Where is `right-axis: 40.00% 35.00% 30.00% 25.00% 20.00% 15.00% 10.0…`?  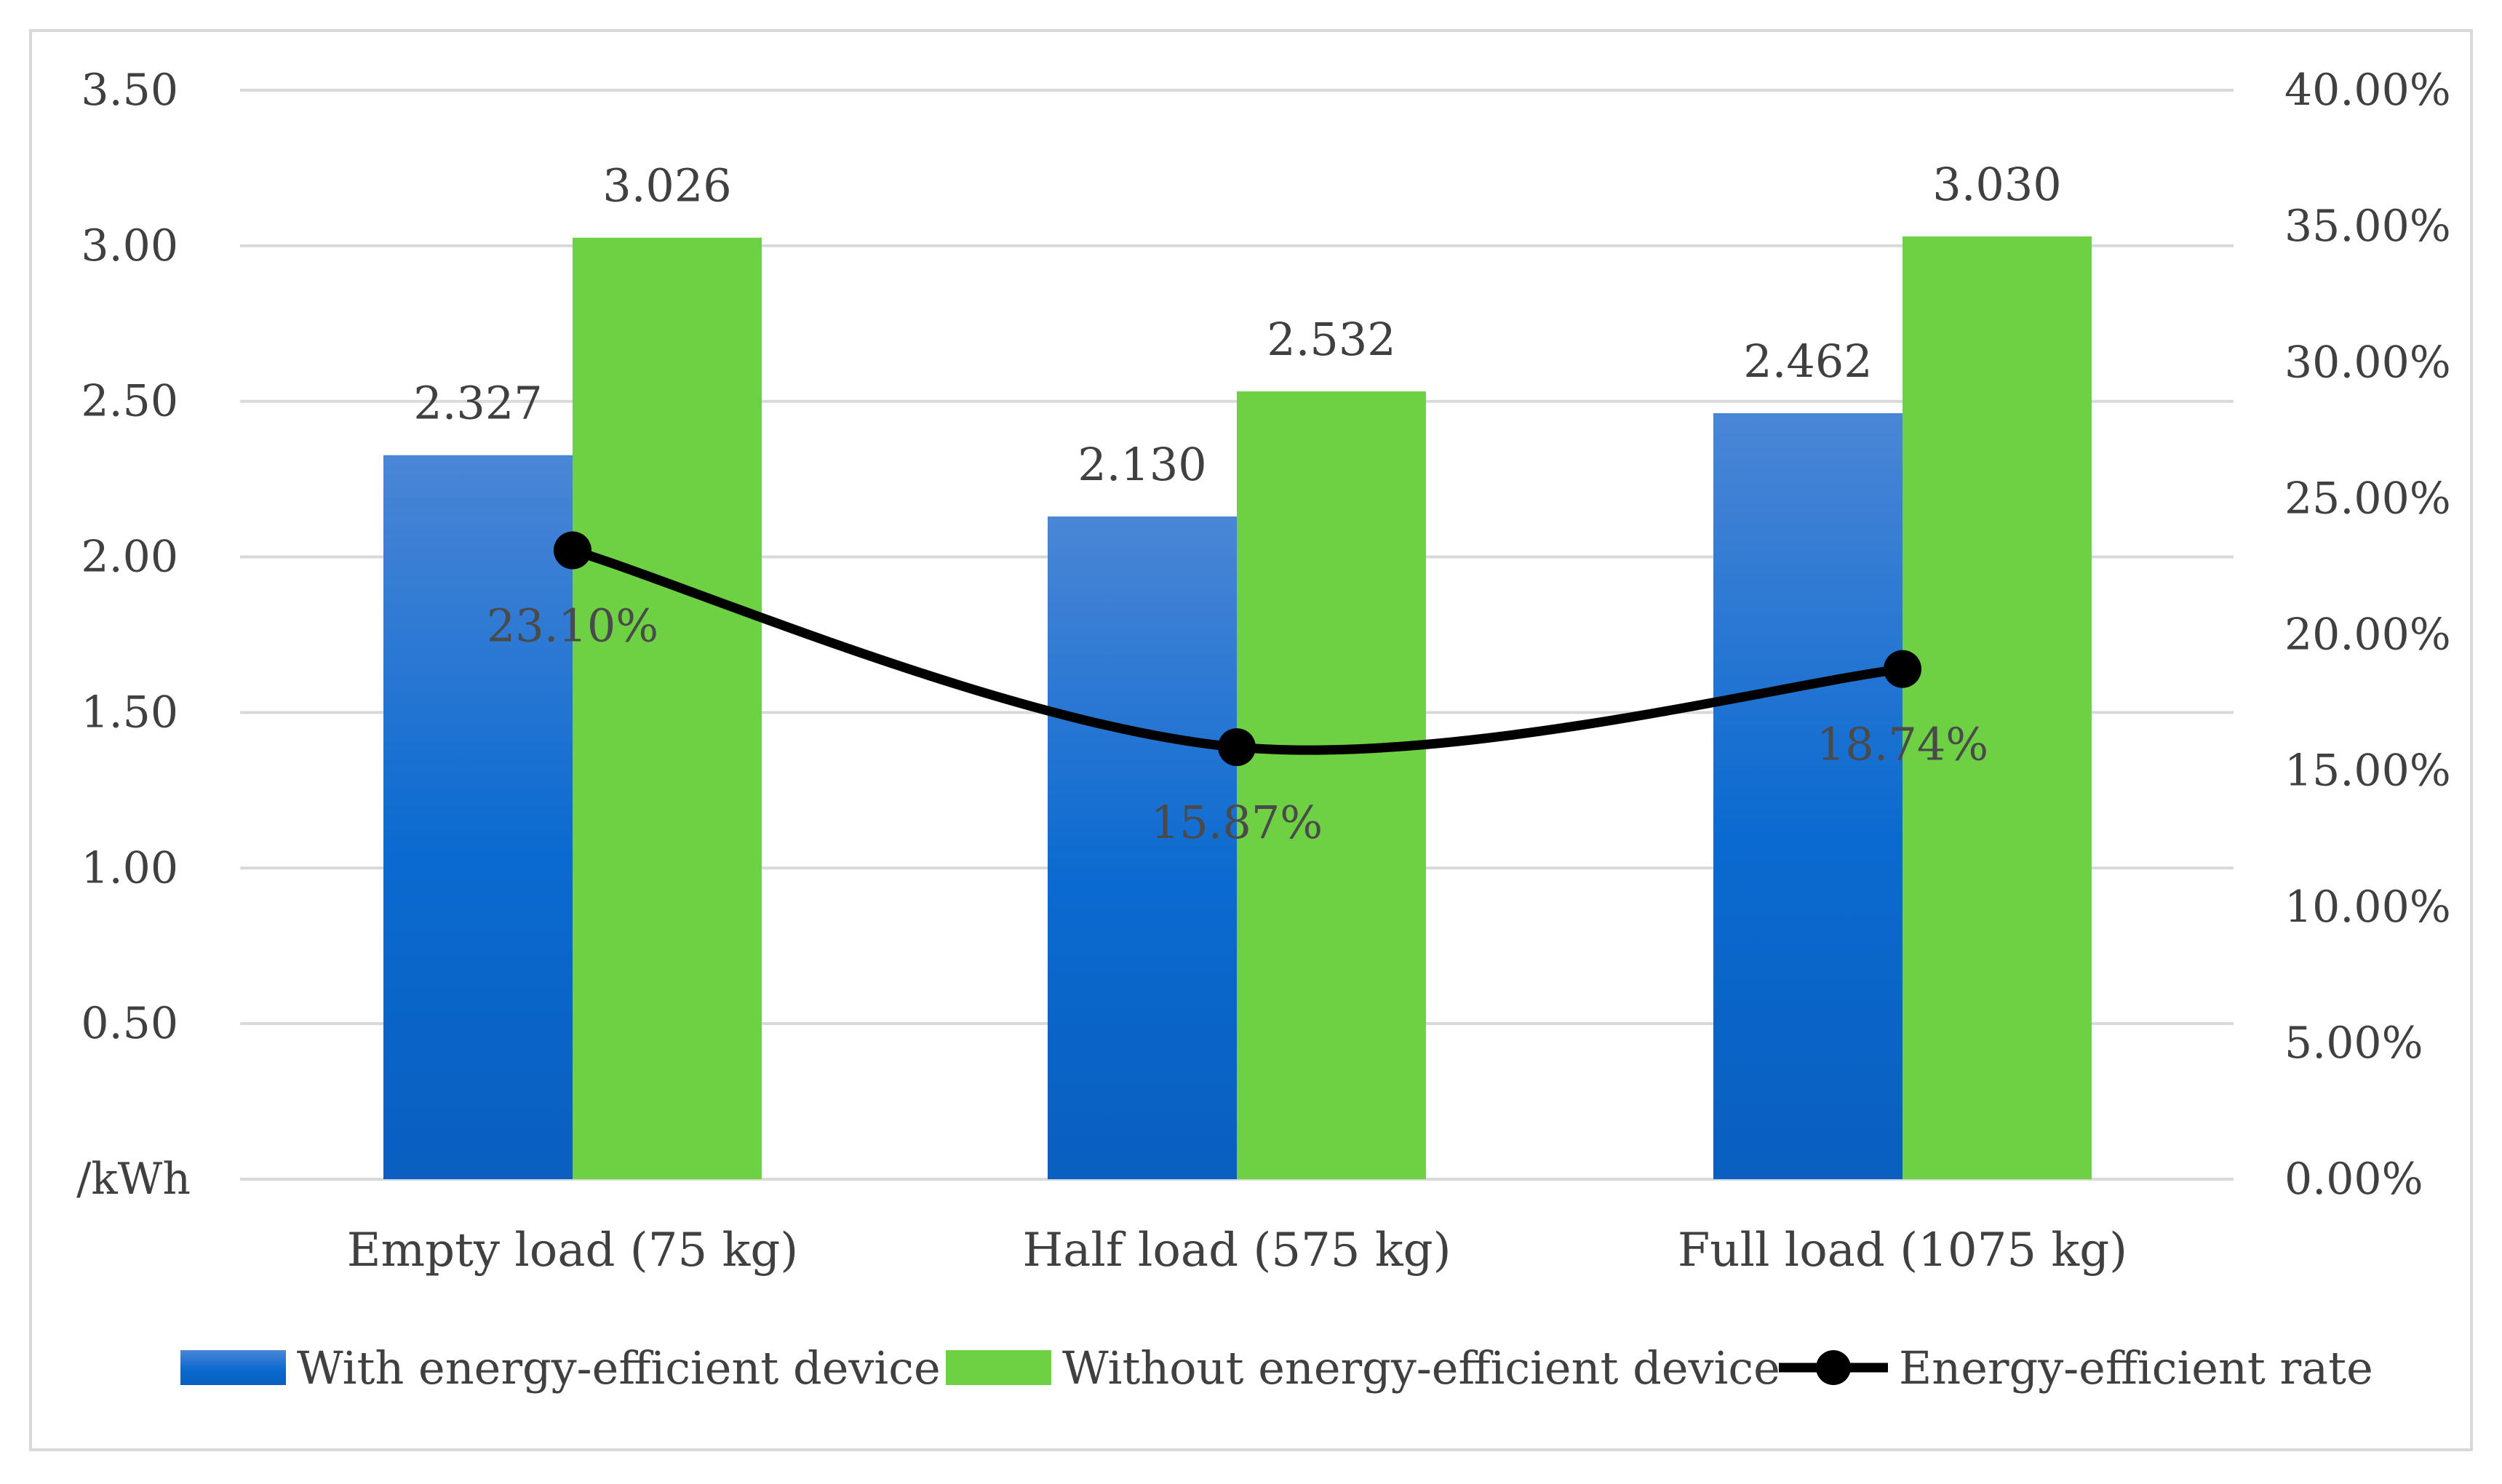
right-axis: 40.00% 35.00% 30.00% 25.00% 20.00% 15.00% 10.0… is located at coordinates (2367, 635).